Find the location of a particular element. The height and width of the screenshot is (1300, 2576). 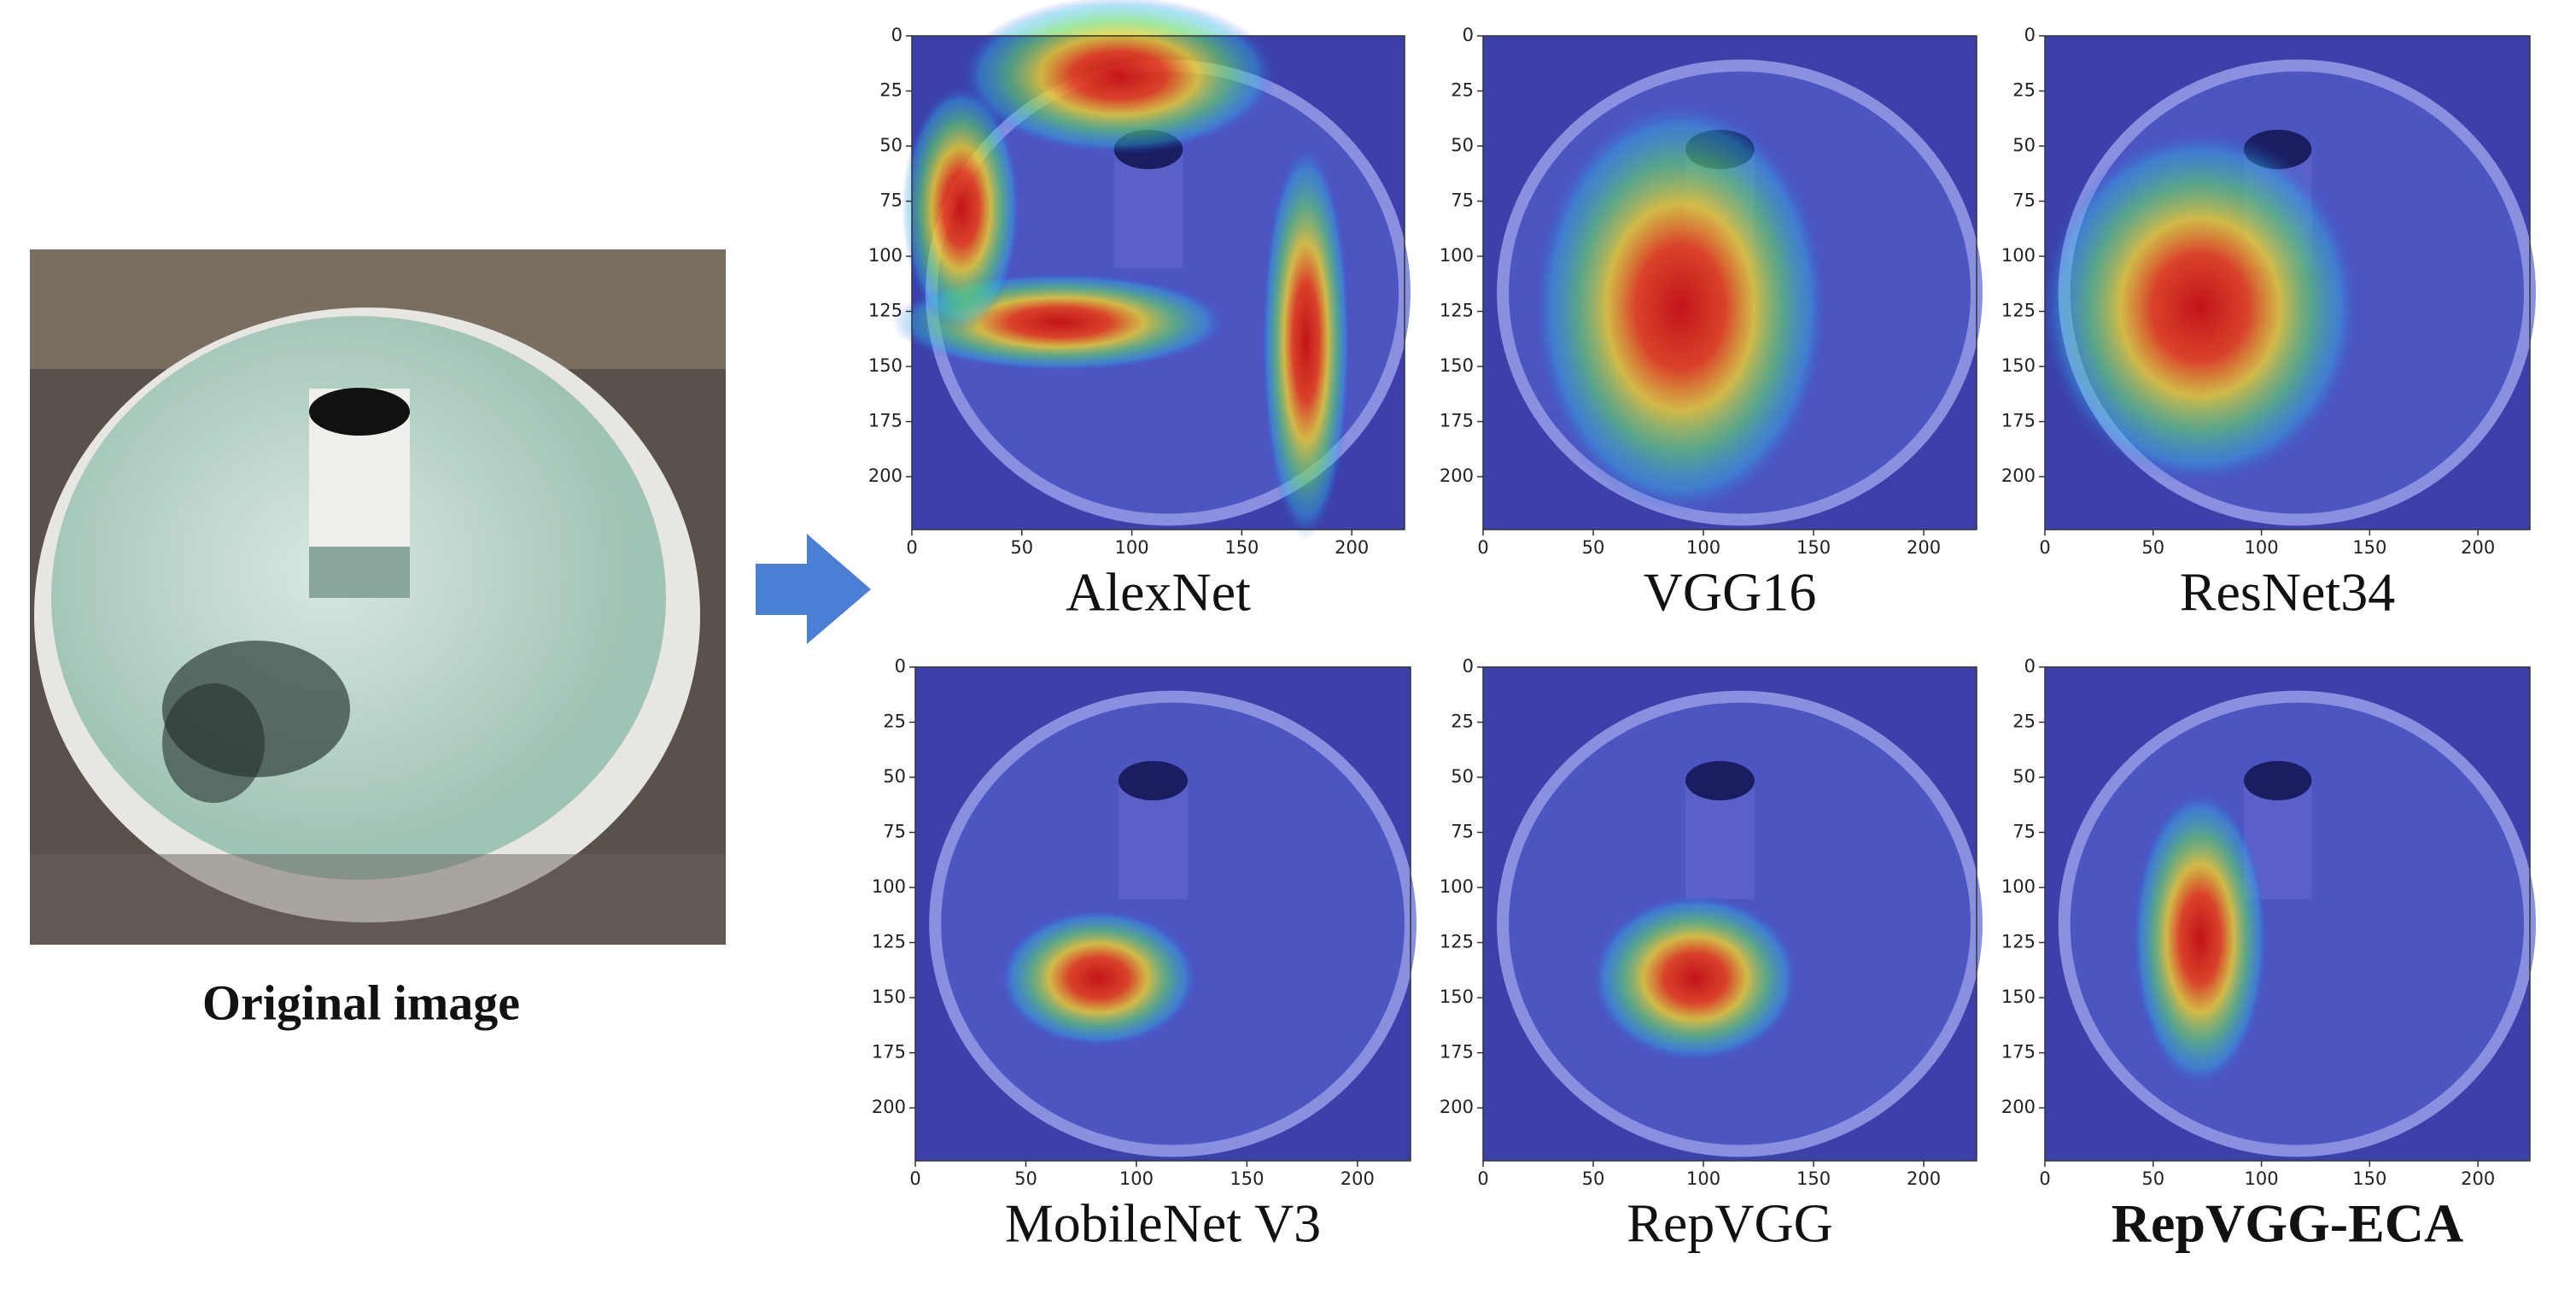

panel-title: AlexNet is located at coordinates (1158, 592).